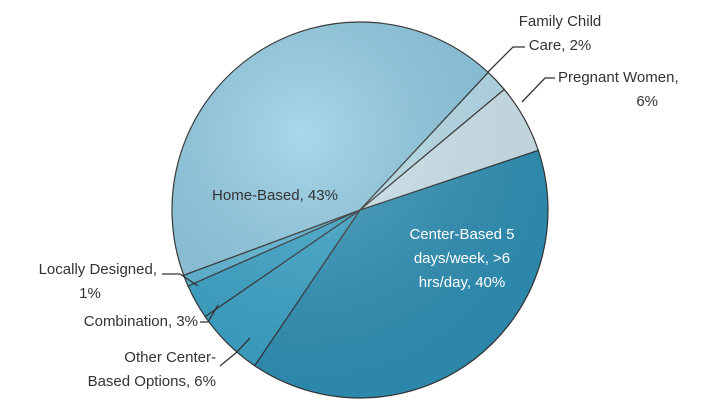 This screenshot has width=723, height=405. Describe the element at coordinates (98, 269) in the screenshot. I see `label-line: Locally Designed,` at that location.